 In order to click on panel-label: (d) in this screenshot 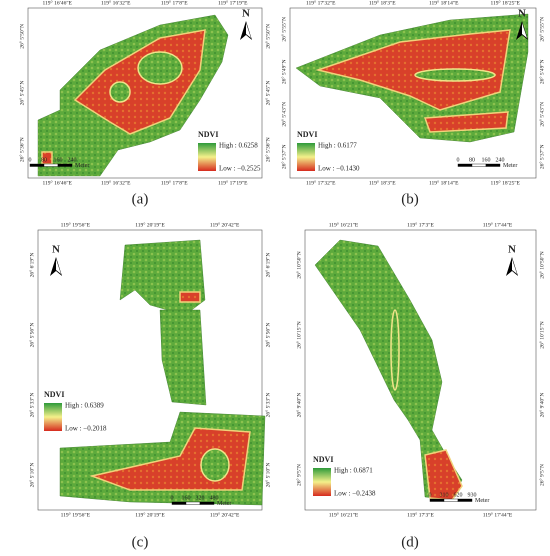, I will do `click(410, 542)`.